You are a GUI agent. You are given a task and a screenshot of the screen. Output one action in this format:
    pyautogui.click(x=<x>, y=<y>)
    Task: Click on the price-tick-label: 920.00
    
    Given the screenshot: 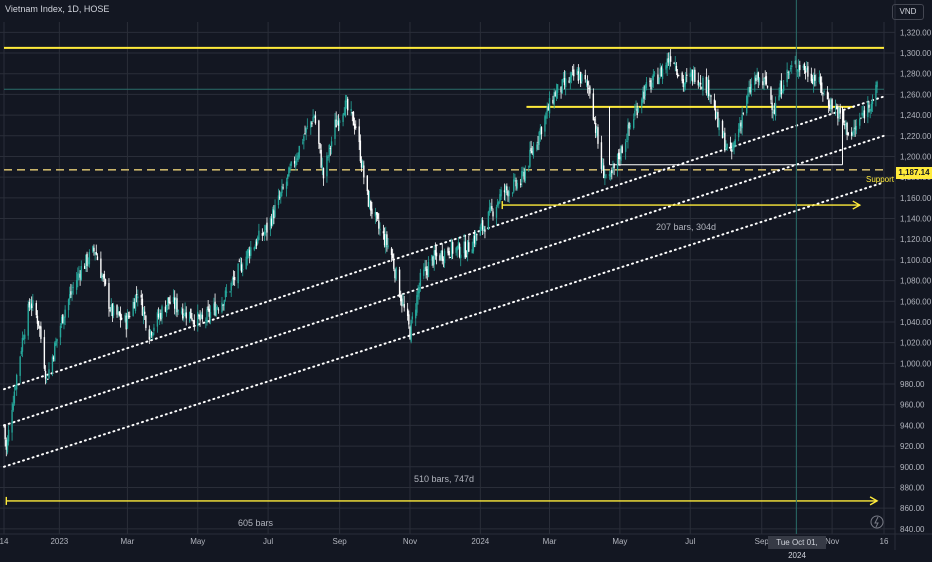 What is the action you would take?
    pyautogui.click(x=912, y=446)
    